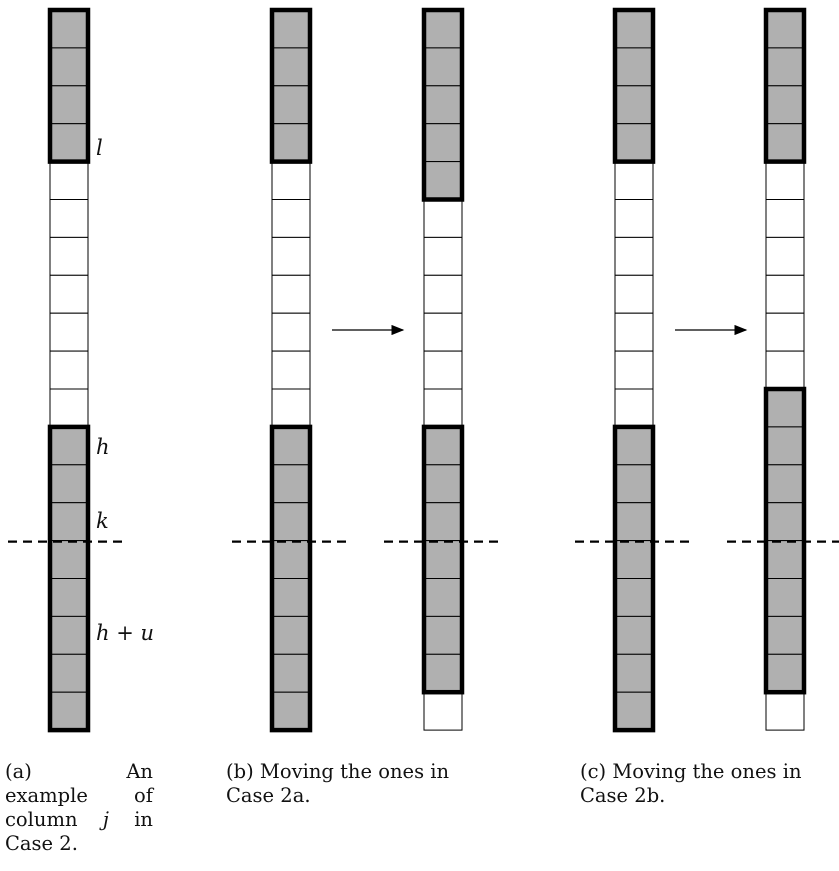 The width and height of the screenshot is (839, 871). What do you see at coordinates (268, 795) in the screenshot?
I see `caption-b-line2: Case 2a.` at bounding box center [268, 795].